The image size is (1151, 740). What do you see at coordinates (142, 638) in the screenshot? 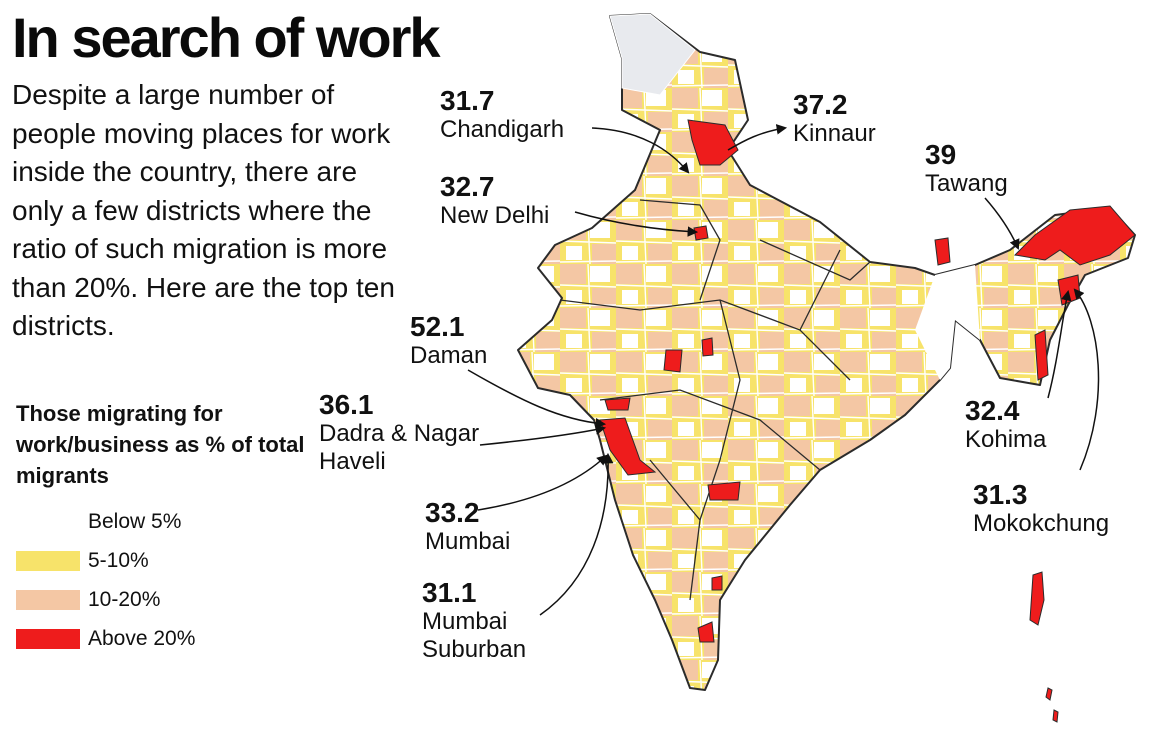
I see `legend-label-above-20: Above 20%` at bounding box center [142, 638].